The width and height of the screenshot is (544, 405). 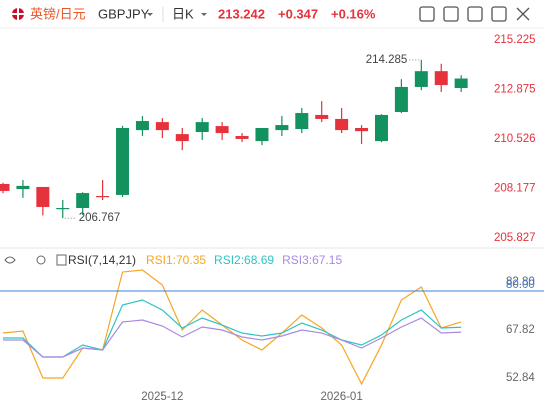 What do you see at coordinates (523, 14) in the screenshot?
I see `close-icon` at bounding box center [523, 14].